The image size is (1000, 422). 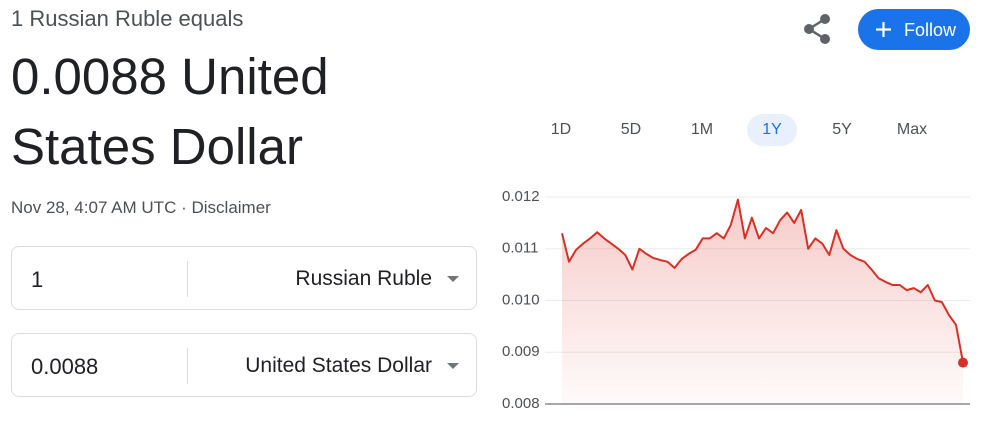 What do you see at coordinates (65, 366) in the screenshot?
I see `amount: 0.0088` at bounding box center [65, 366].